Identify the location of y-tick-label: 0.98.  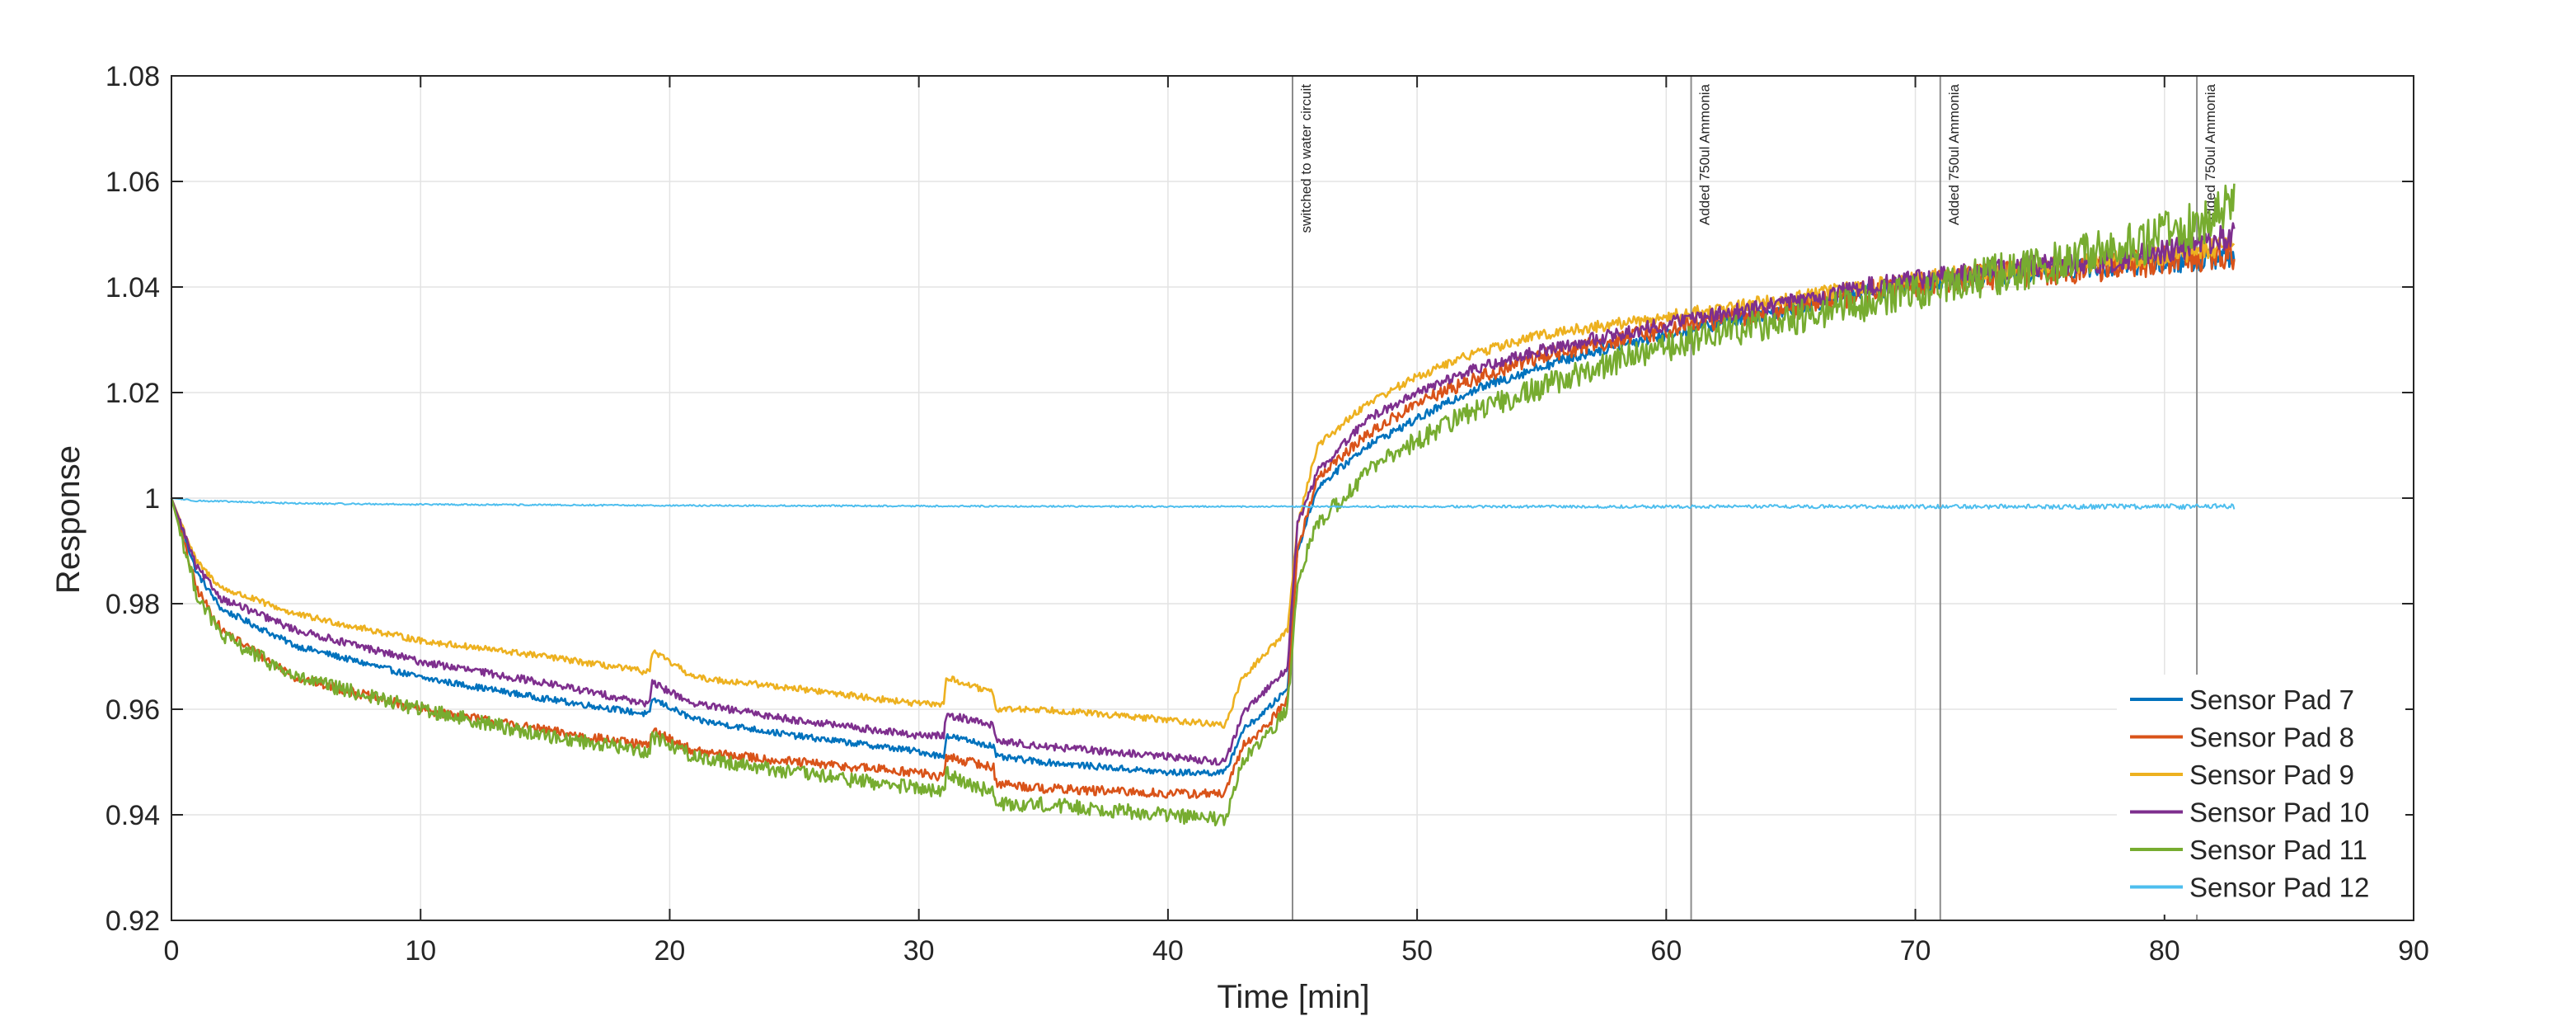
(133, 605).